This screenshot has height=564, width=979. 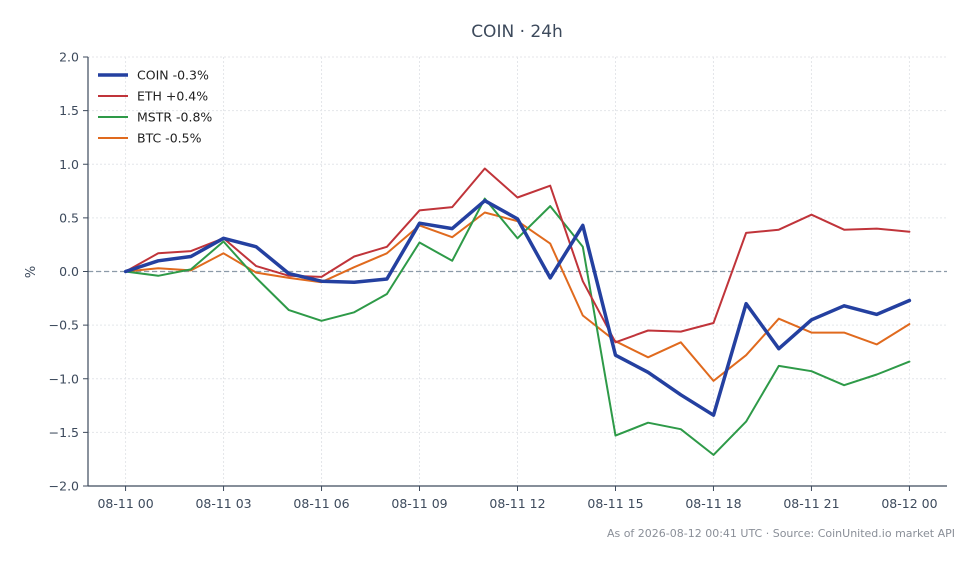 I want to click on x-tick-label: 08-11 03, so click(x=223, y=503).